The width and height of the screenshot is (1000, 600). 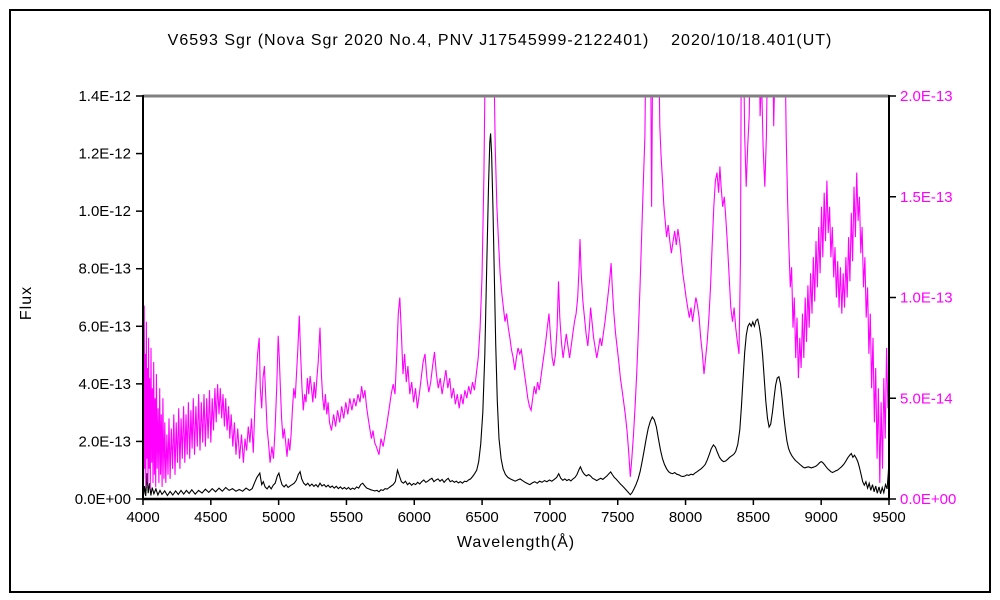 I want to click on x-tick-label: 6000, so click(x=414, y=517).